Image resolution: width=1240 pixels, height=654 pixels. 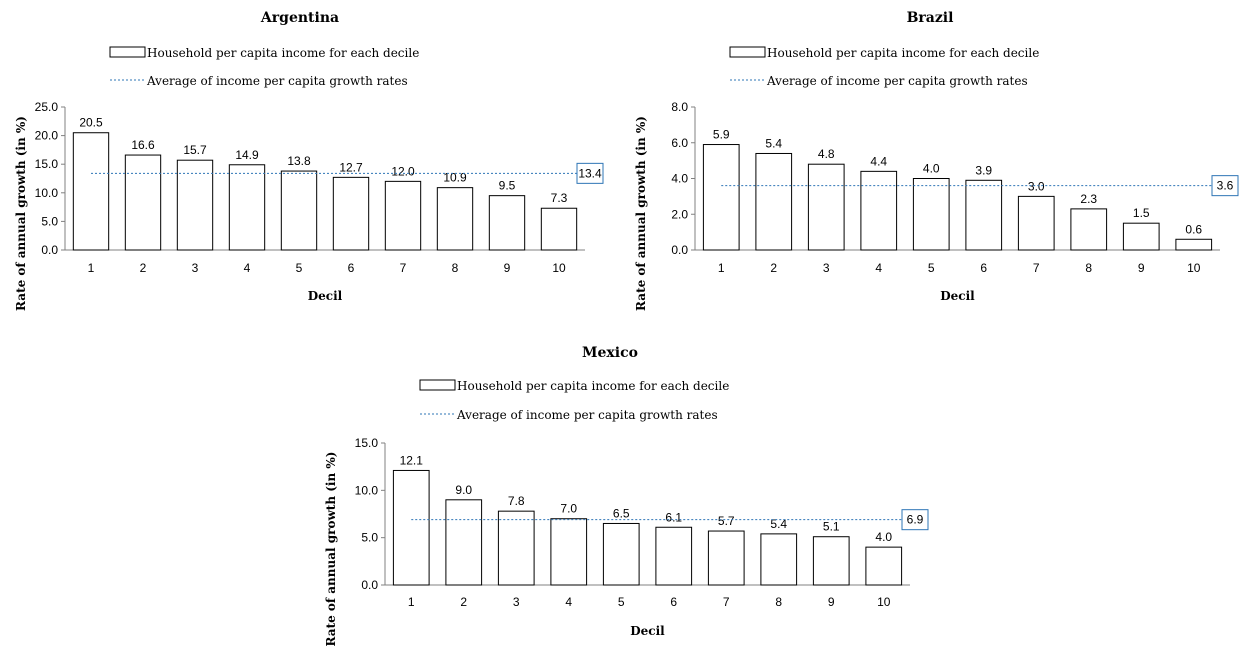 I want to click on chart-title: Argentina, so click(x=299, y=18).